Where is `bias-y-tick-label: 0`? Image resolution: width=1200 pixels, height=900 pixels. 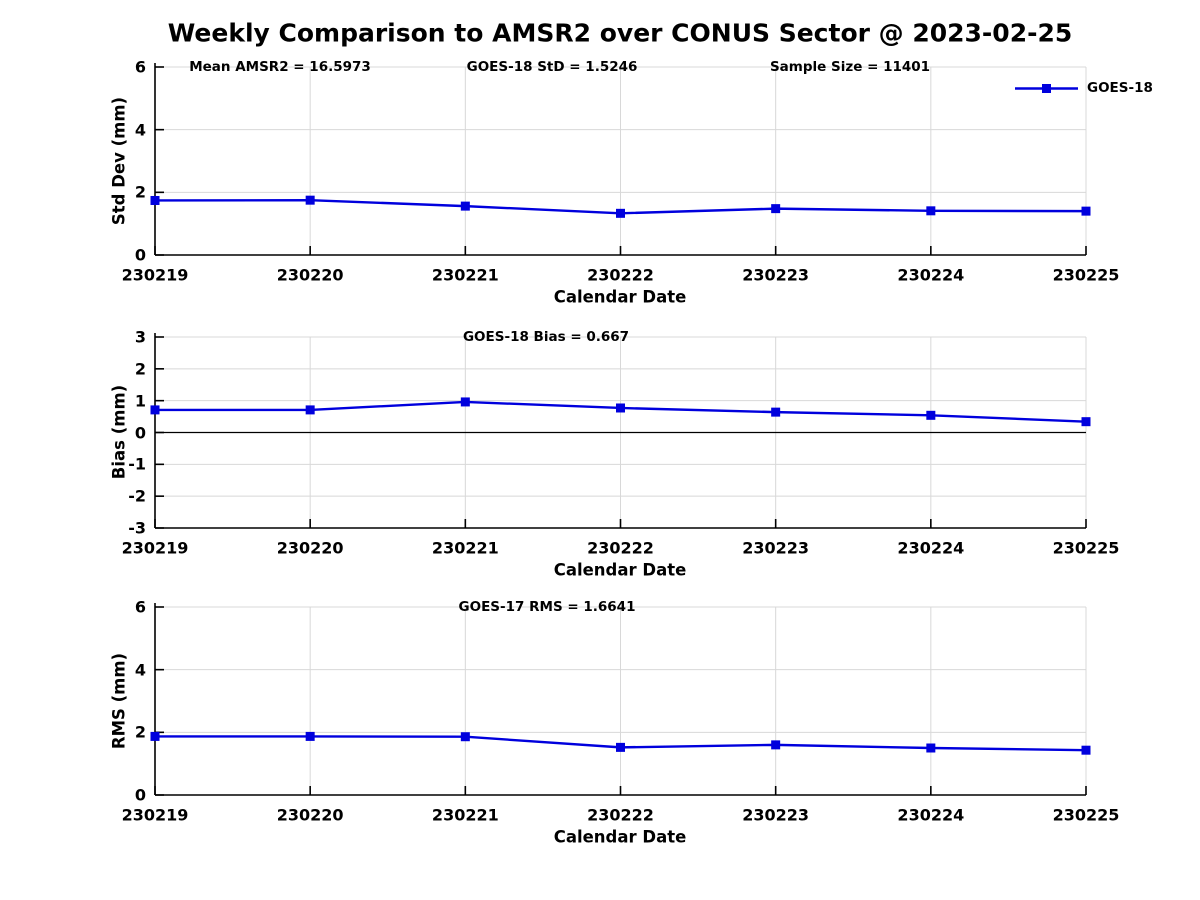
bias-y-tick-label: 0 is located at coordinates (140, 432).